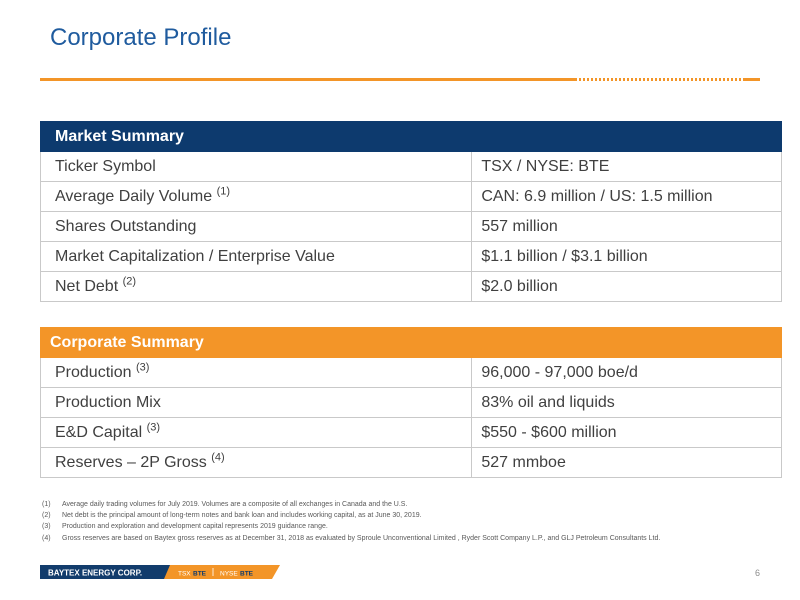  What do you see at coordinates (626, 256) in the screenshot?
I see `row-value: $1.1 billion / $3.1 billion` at bounding box center [626, 256].